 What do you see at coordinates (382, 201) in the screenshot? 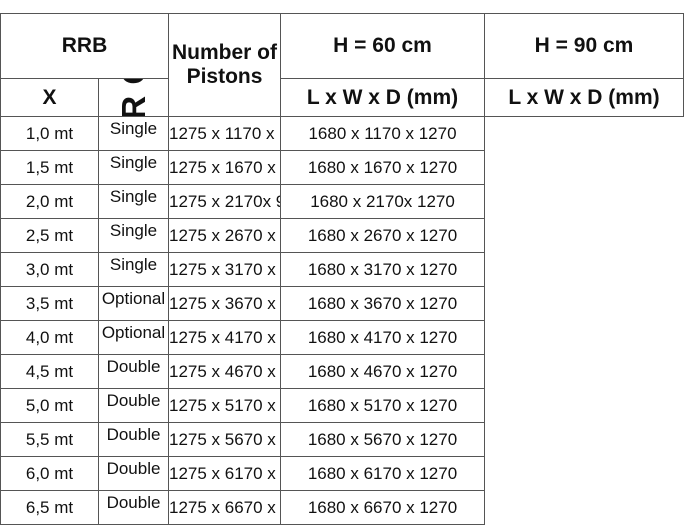
I see `dims-90-cell: 1680 x 2170x 1270` at bounding box center [382, 201].